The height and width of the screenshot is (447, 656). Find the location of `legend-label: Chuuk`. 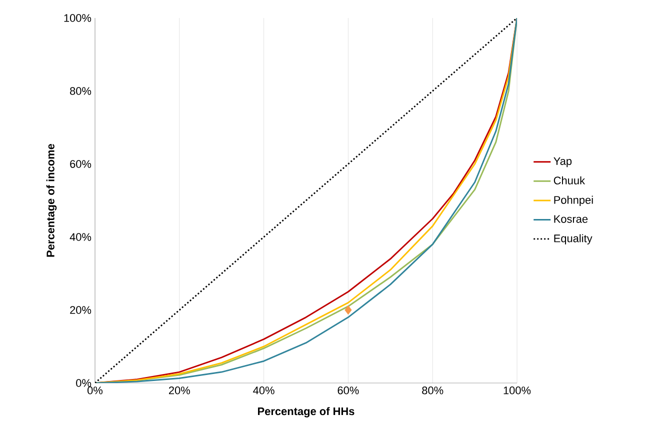

legend-label: Chuuk is located at coordinates (570, 180).